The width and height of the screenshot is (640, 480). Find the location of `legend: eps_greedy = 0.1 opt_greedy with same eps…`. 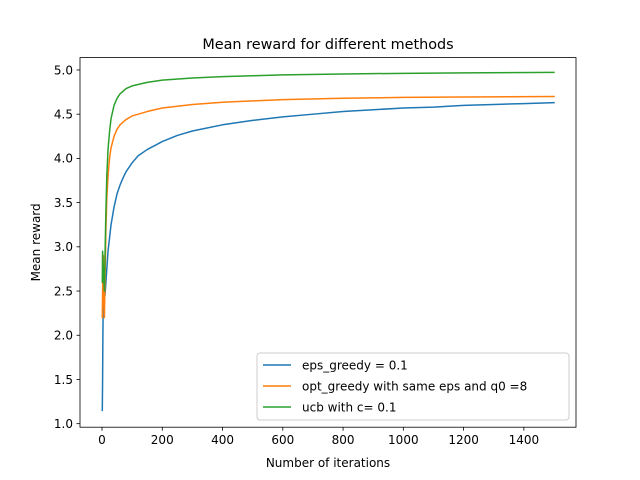

legend: eps_greedy = 0.1 opt_greedy with same eps… is located at coordinates (413, 386).